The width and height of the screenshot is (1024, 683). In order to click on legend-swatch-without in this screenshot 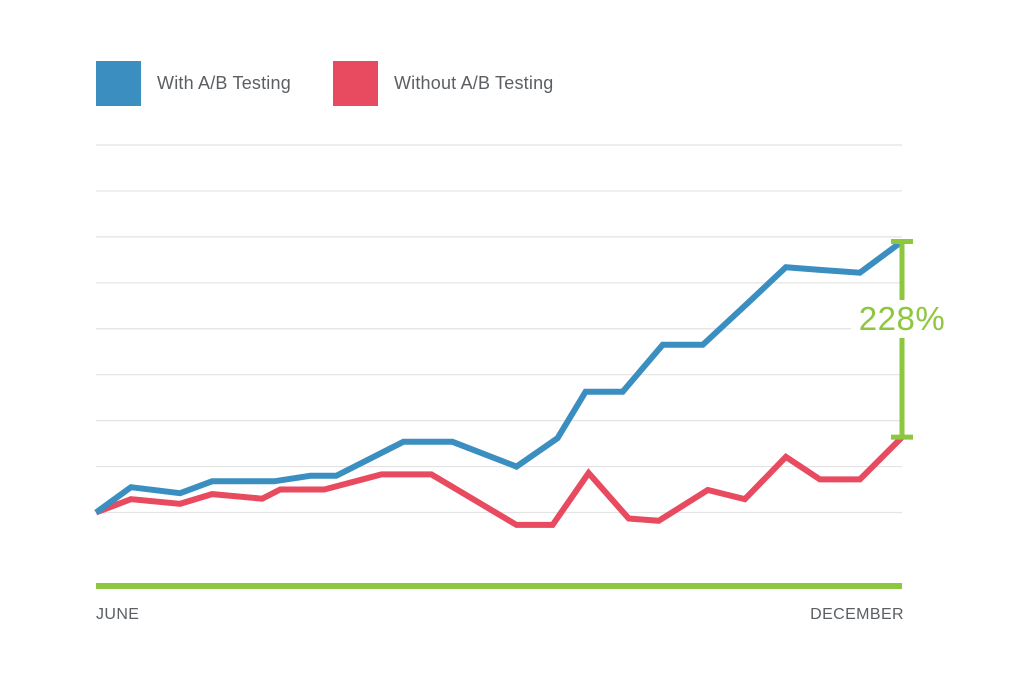, I will do `click(355, 83)`.